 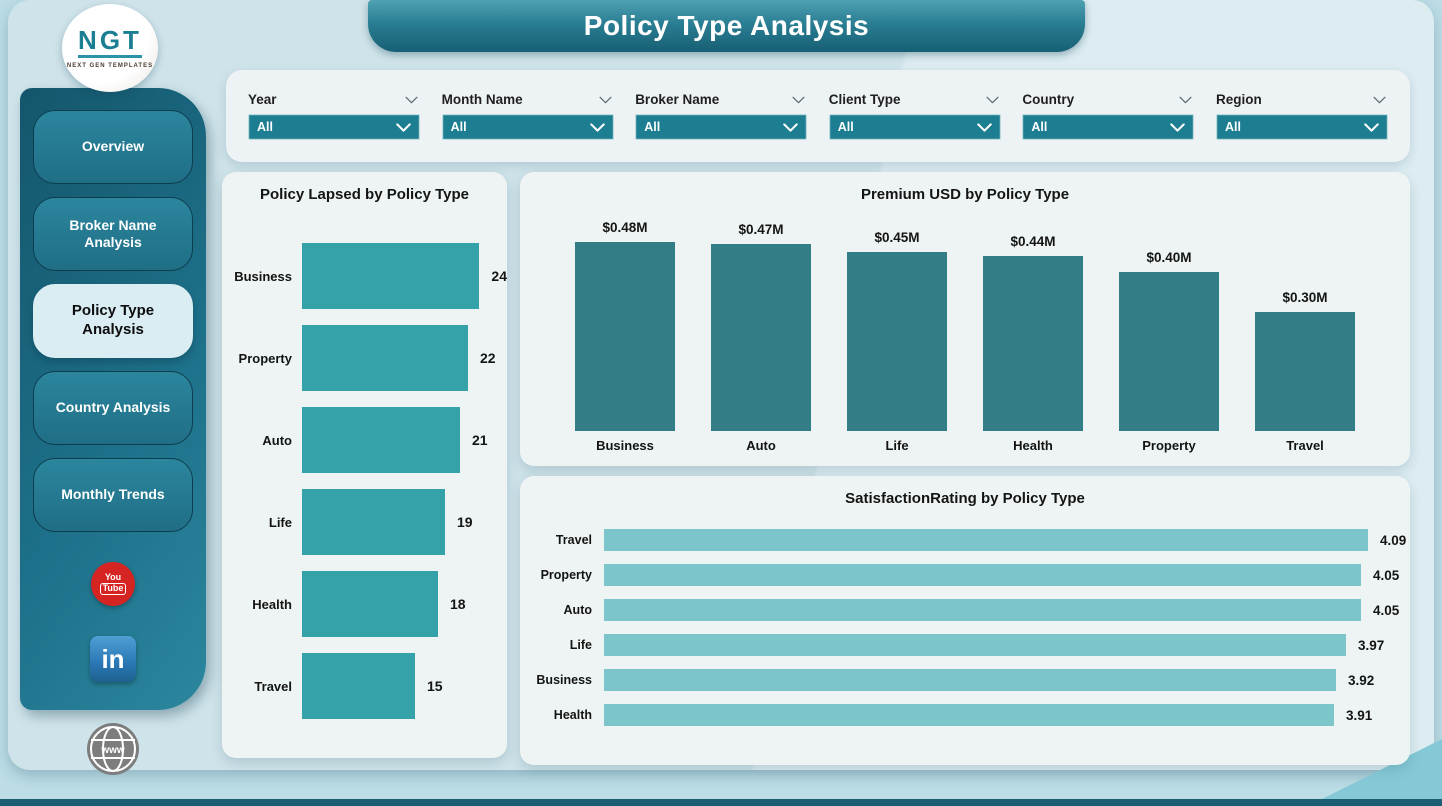 What do you see at coordinates (580, 645) in the screenshot?
I see `category-label: Life` at bounding box center [580, 645].